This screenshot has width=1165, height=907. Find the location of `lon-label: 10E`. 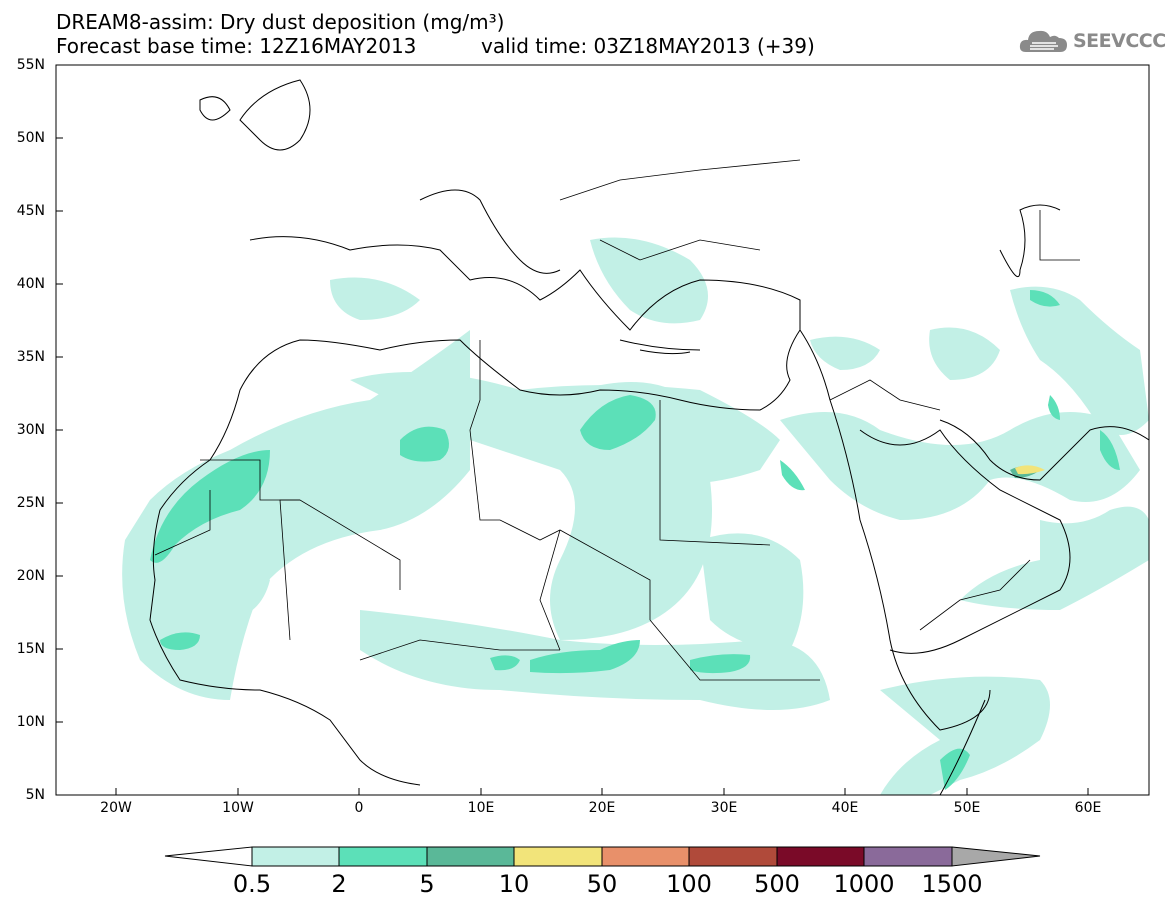

lon-label: 10E is located at coordinates (481, 808).